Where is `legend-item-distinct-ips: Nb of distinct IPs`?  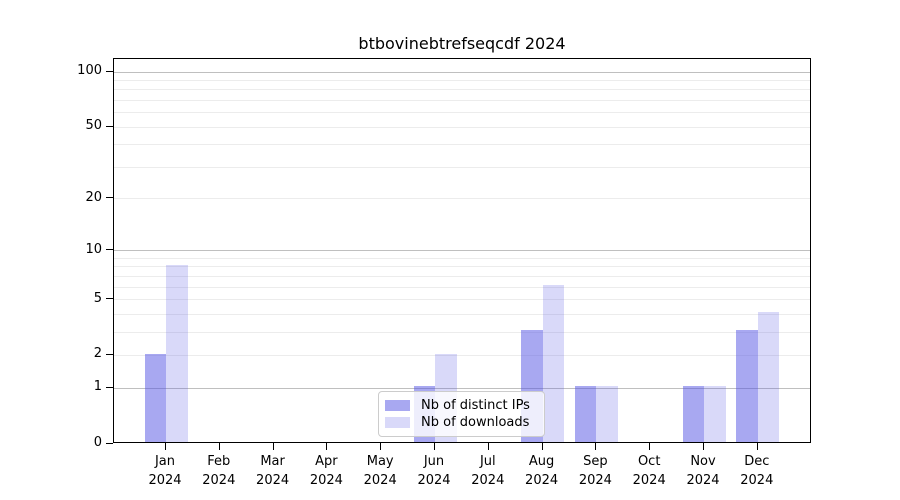 legend-item-distinct-ips: Nb of distinct IPs is located at coordinates (460, 405).